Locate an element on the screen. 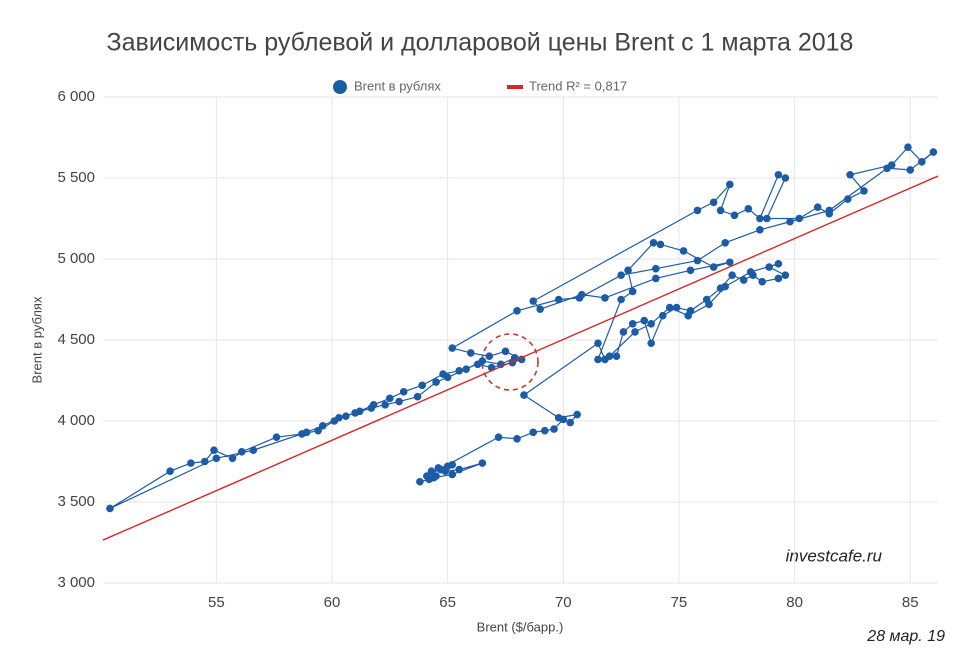  source-label: investcafe.ru is located at coordinates (834, 555).